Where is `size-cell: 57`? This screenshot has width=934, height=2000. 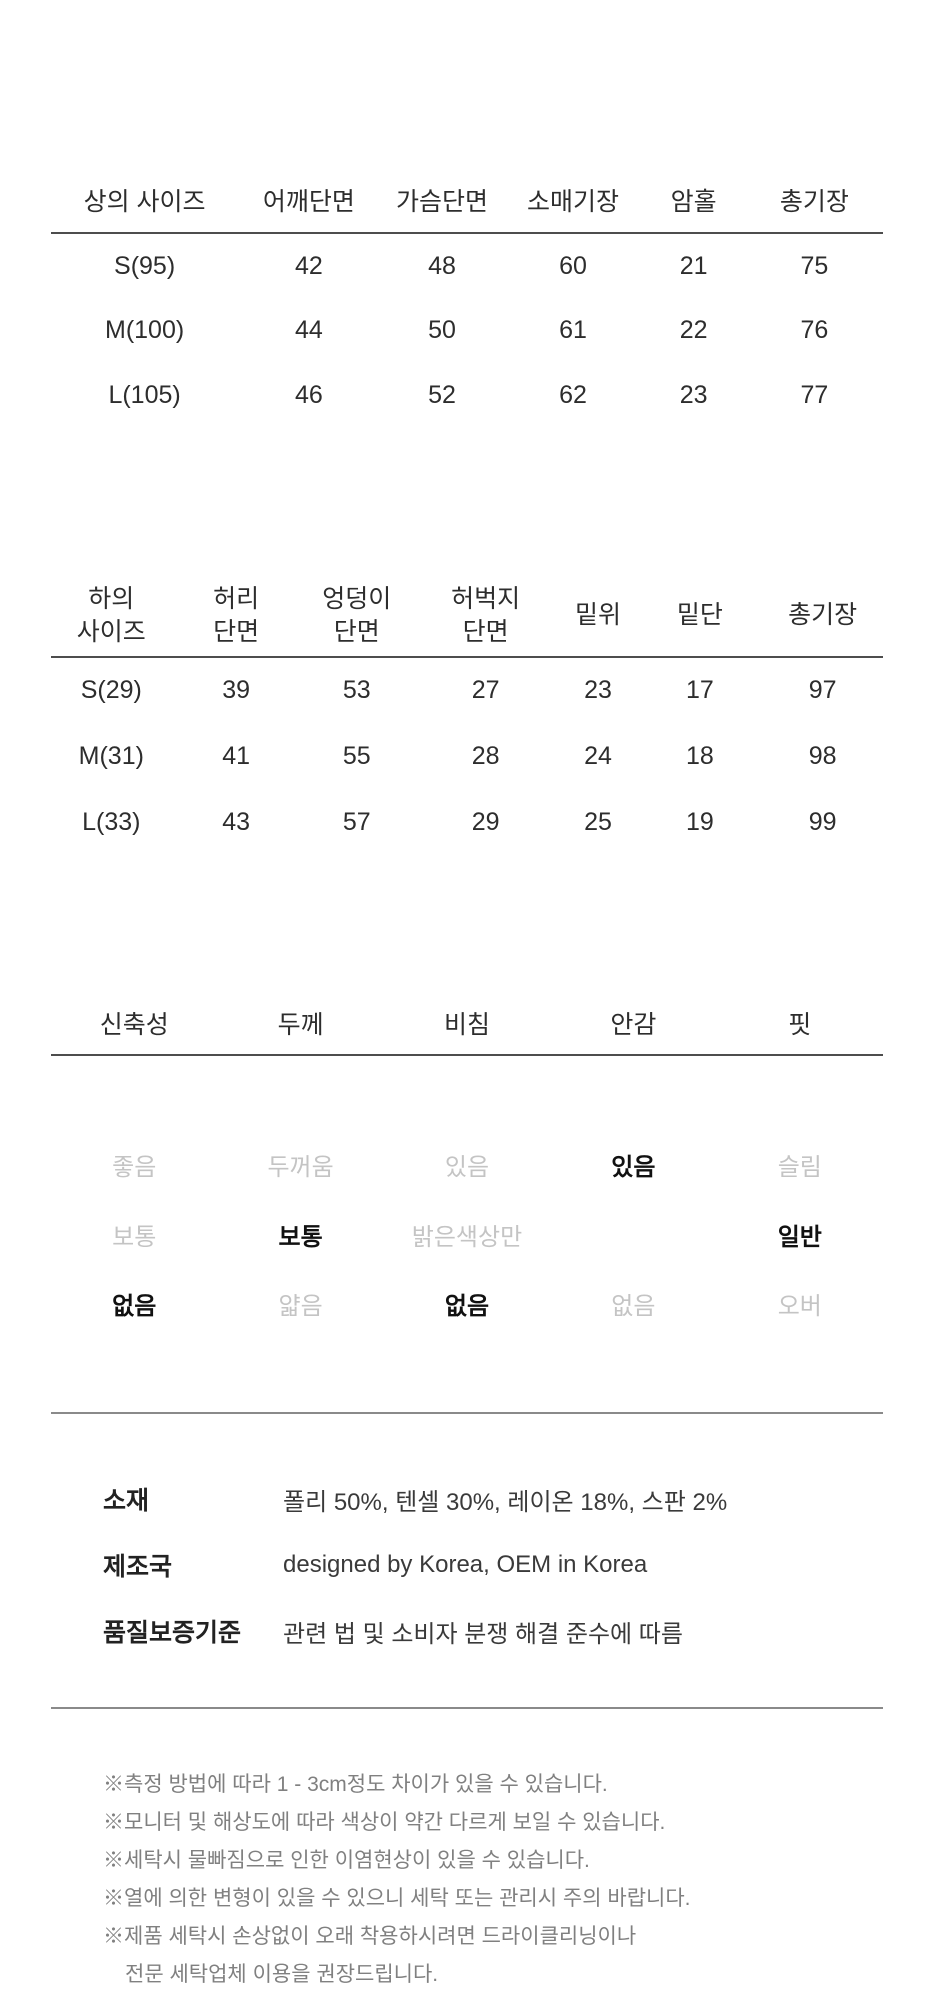
size-cell: 57 is located at coordinates (356, 821).